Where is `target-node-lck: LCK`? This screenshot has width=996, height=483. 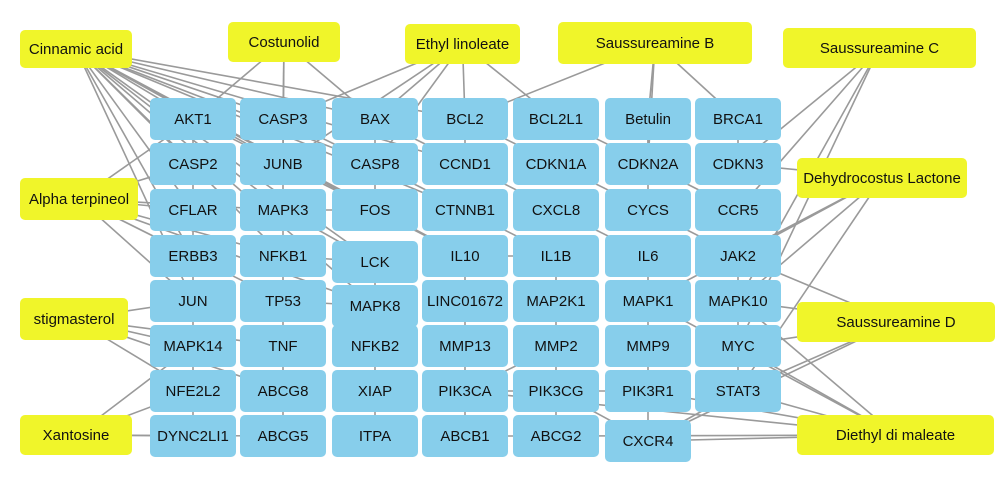 target-node-lck: LCK is located at coordinates (375, 262).